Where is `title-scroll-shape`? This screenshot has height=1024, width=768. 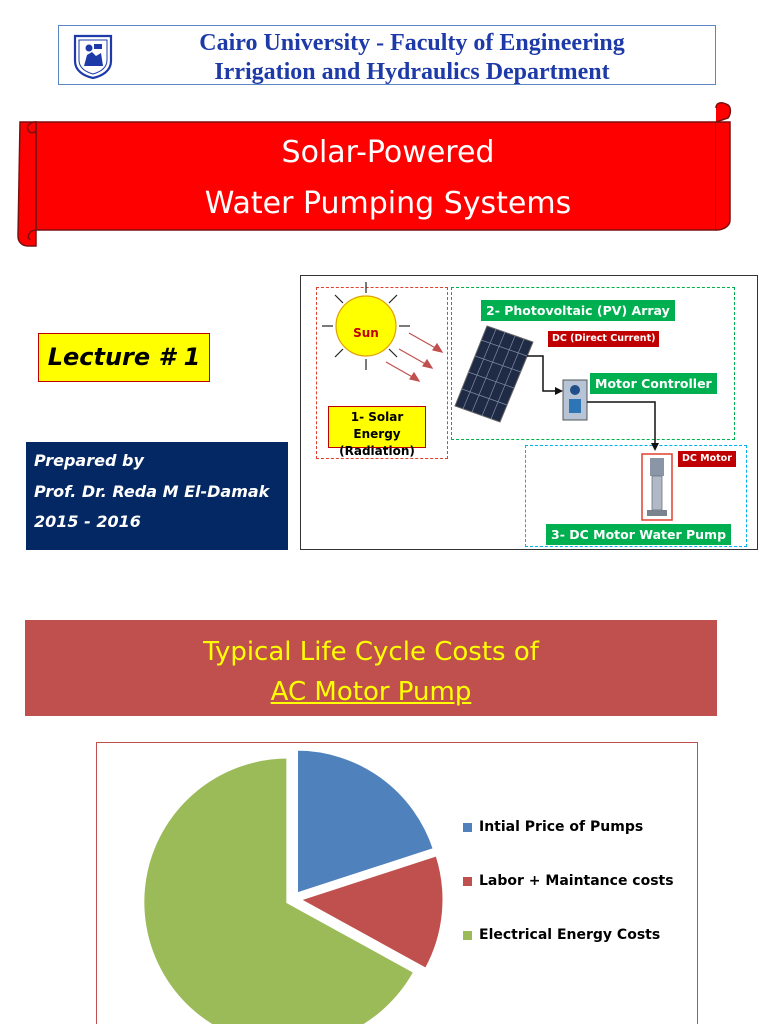 title-scroll-shape is located at coordinates (374, 174).